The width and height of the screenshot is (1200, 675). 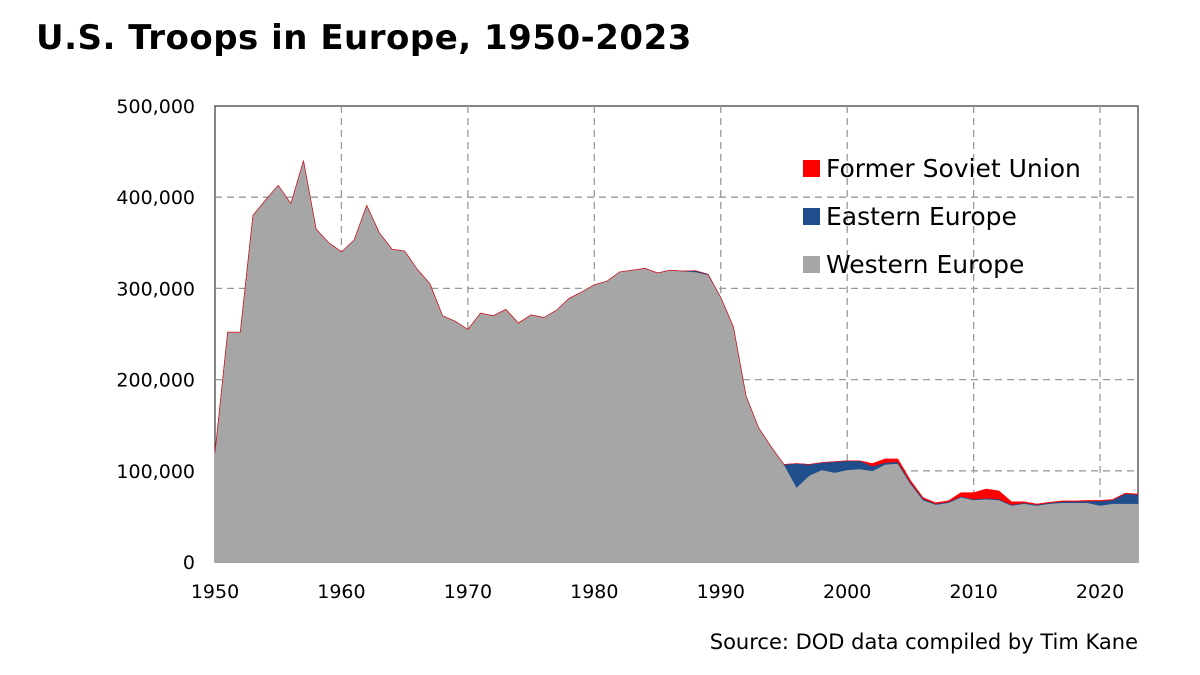 What do you see at coordinates (973, 592) in the screenshot?
I see `x-tick-label: 2010` at bounding box center [973, 592].